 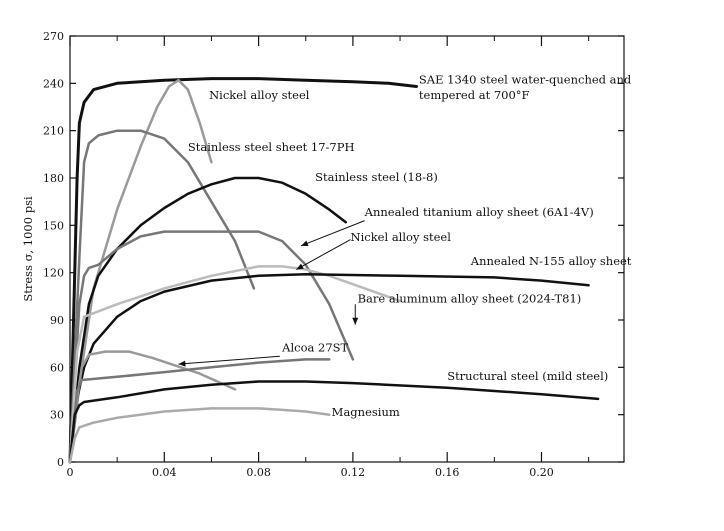 I want to click on y-tick-label: 150, so click(x=53, y=225).